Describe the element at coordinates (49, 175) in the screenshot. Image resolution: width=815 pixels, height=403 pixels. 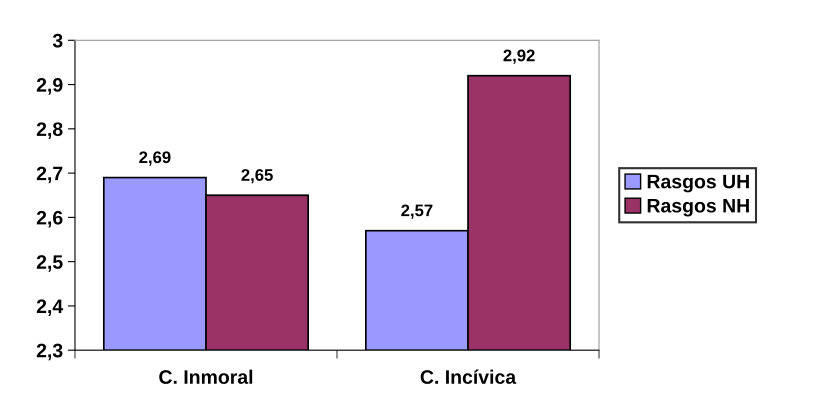
I see `y-tick-label: 2,7` at that location.